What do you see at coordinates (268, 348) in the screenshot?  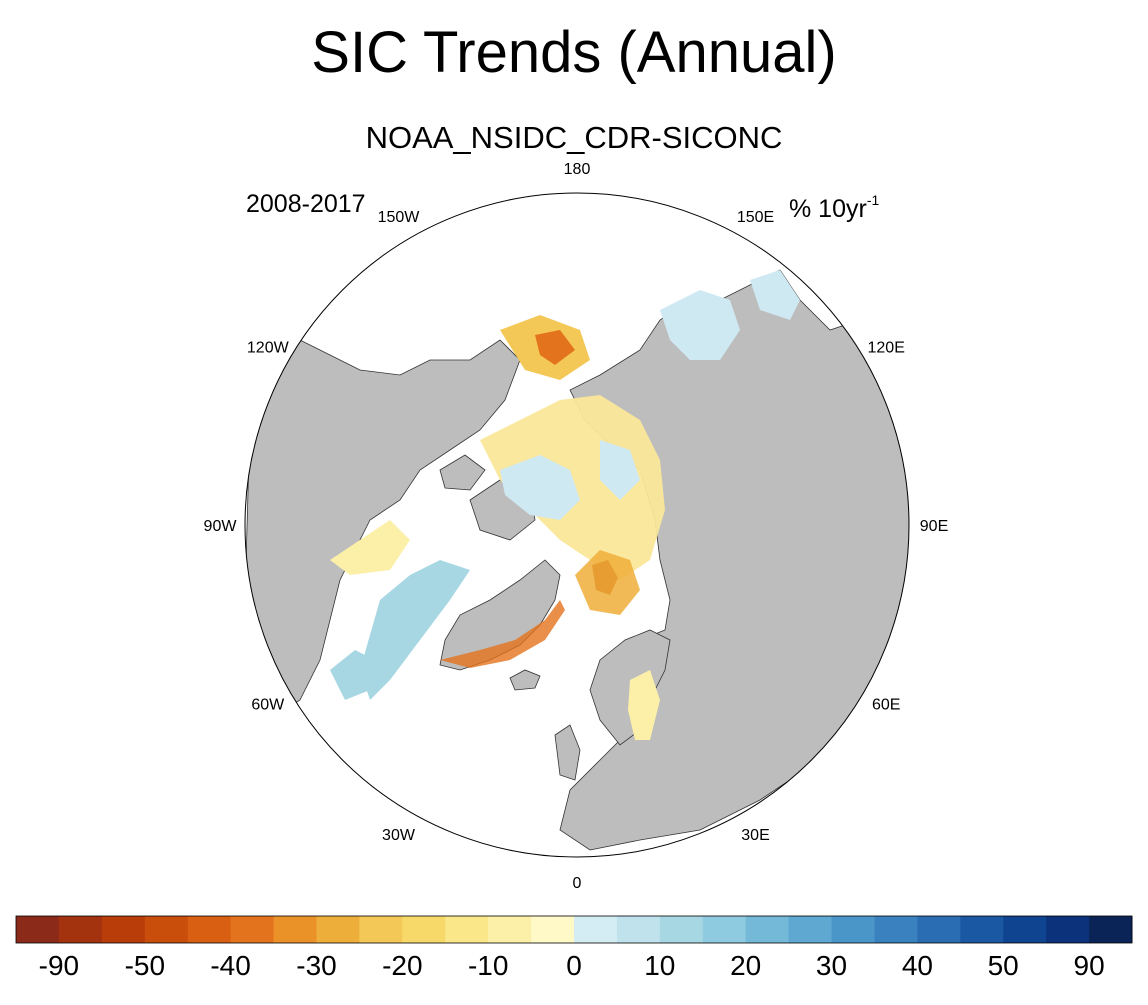 I see `lon-label-120w: 120W` at bounding box center [268, 348].